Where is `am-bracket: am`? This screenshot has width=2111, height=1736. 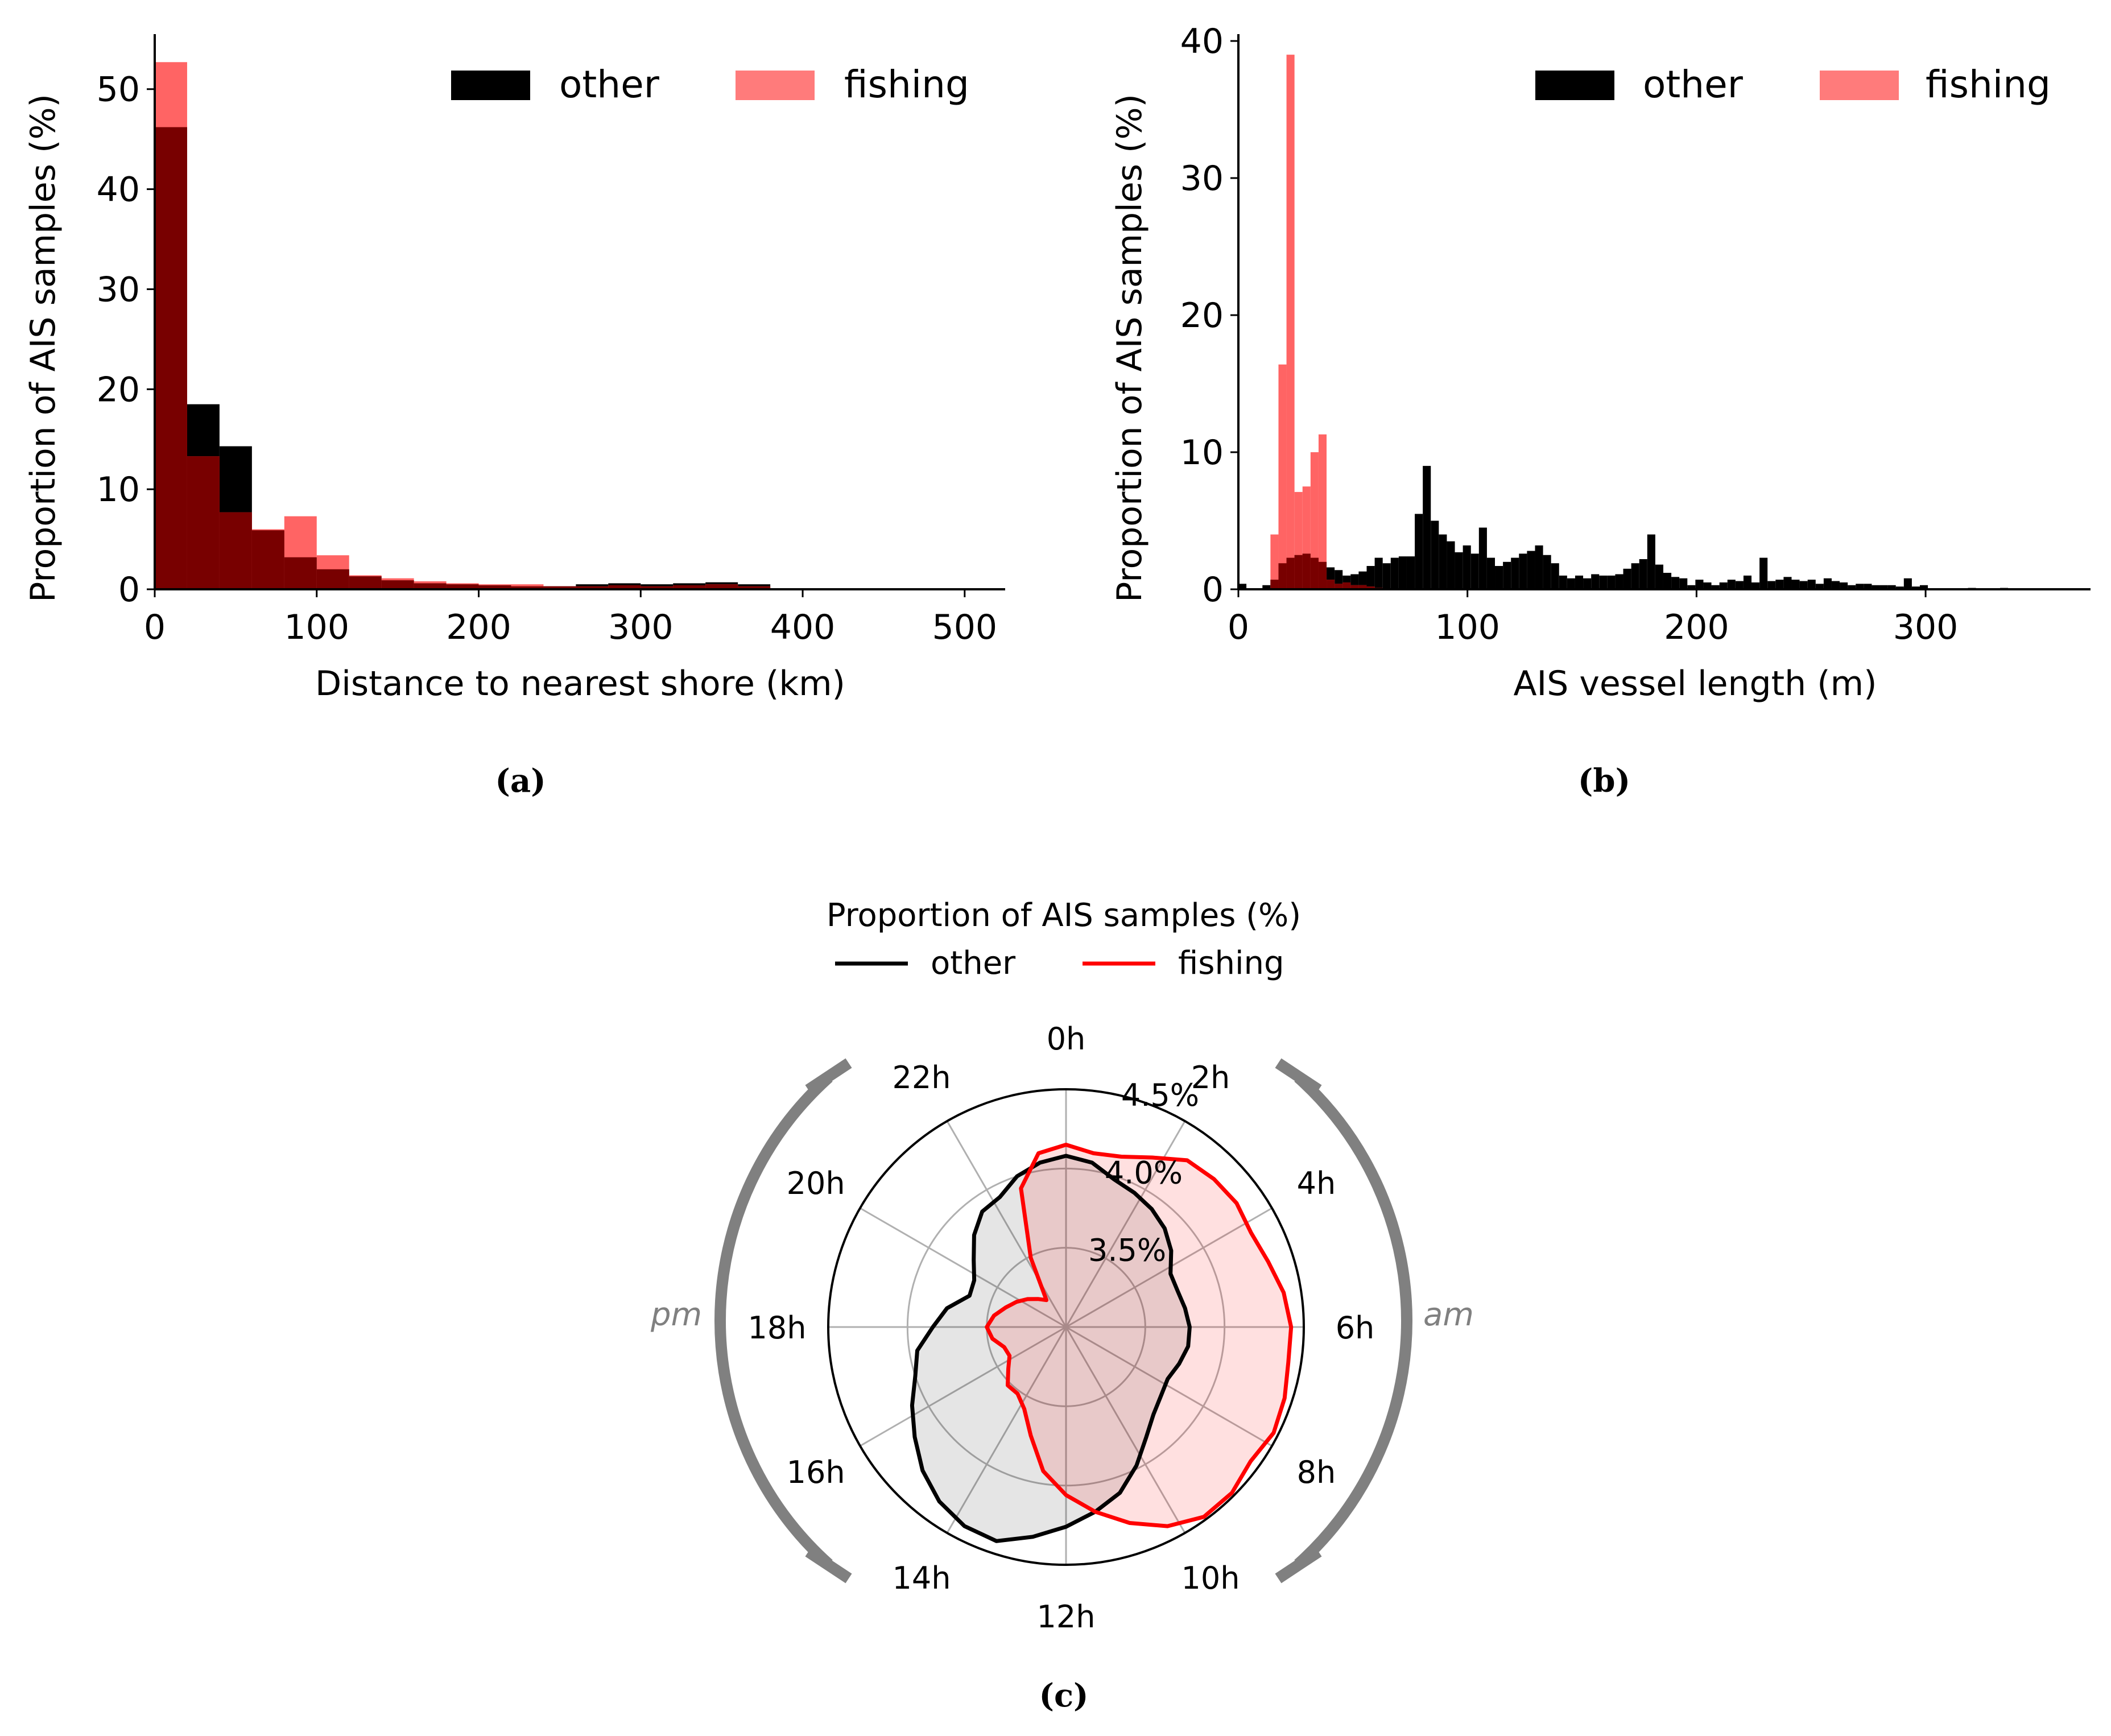 am-bracket: am is located at coordinates (1374, 1321).